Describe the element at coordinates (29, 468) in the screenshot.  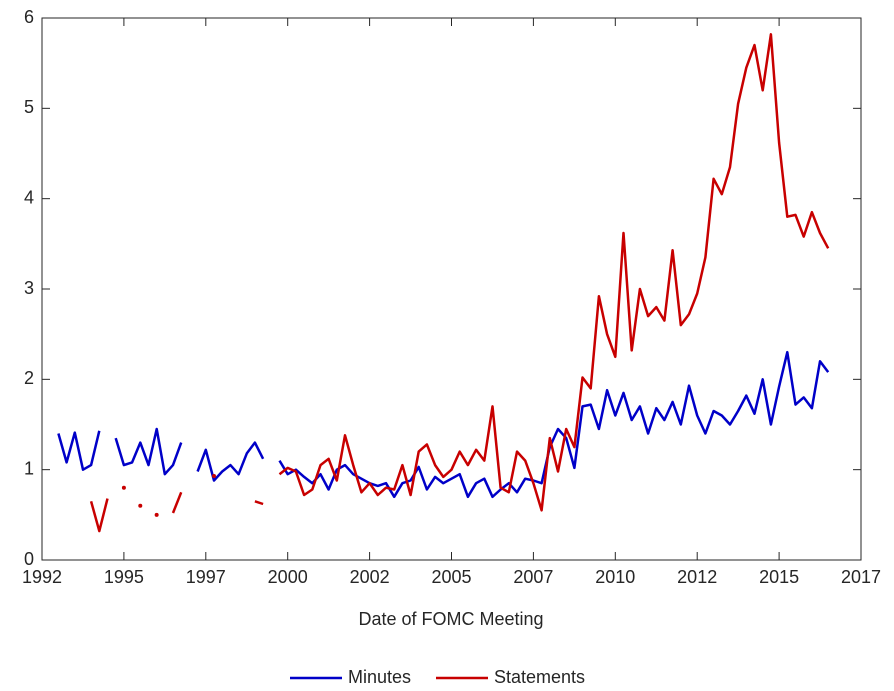
I see `y-tick-label: 1` at that location.